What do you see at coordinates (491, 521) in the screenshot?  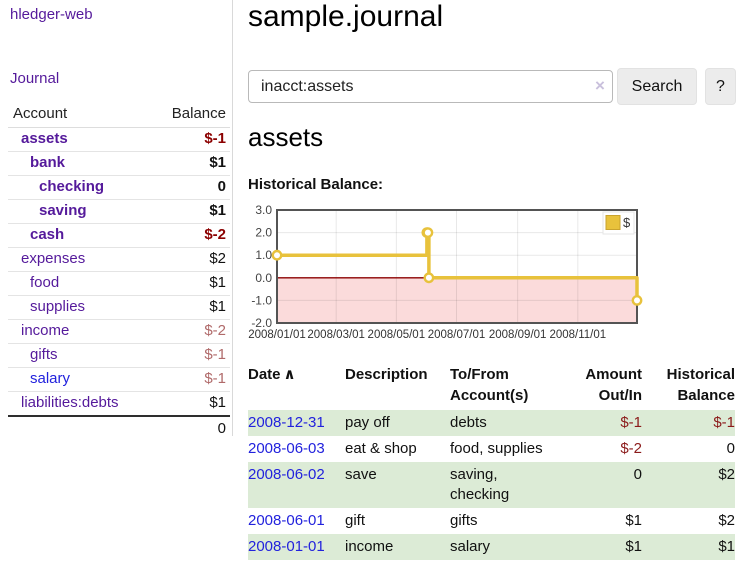 I see `transaction-row: 2008-06-01 gift gifts $1 $2` at bounding box center [491, 521].